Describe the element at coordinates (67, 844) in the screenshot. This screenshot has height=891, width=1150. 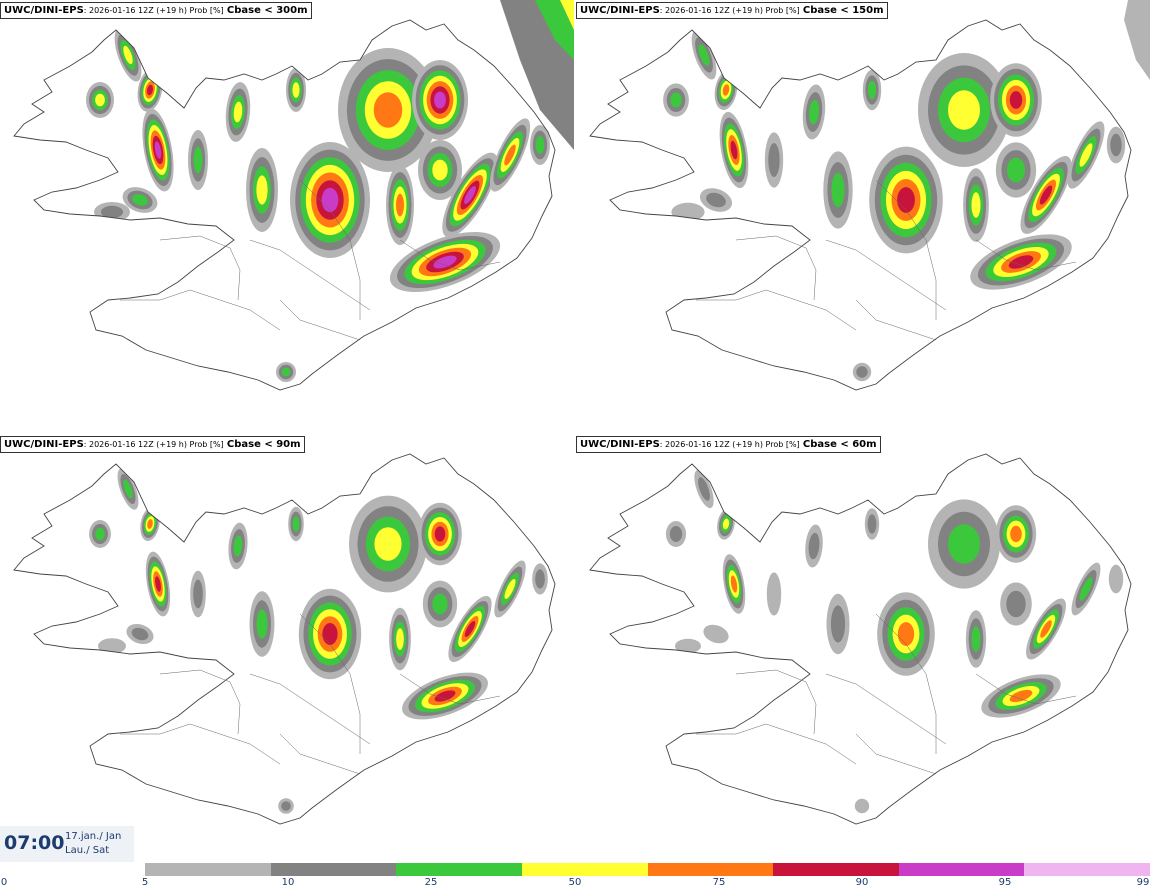
I see `valid-time-box: 07:00 17.jan./ Jan Lau./ Sat` at that location.